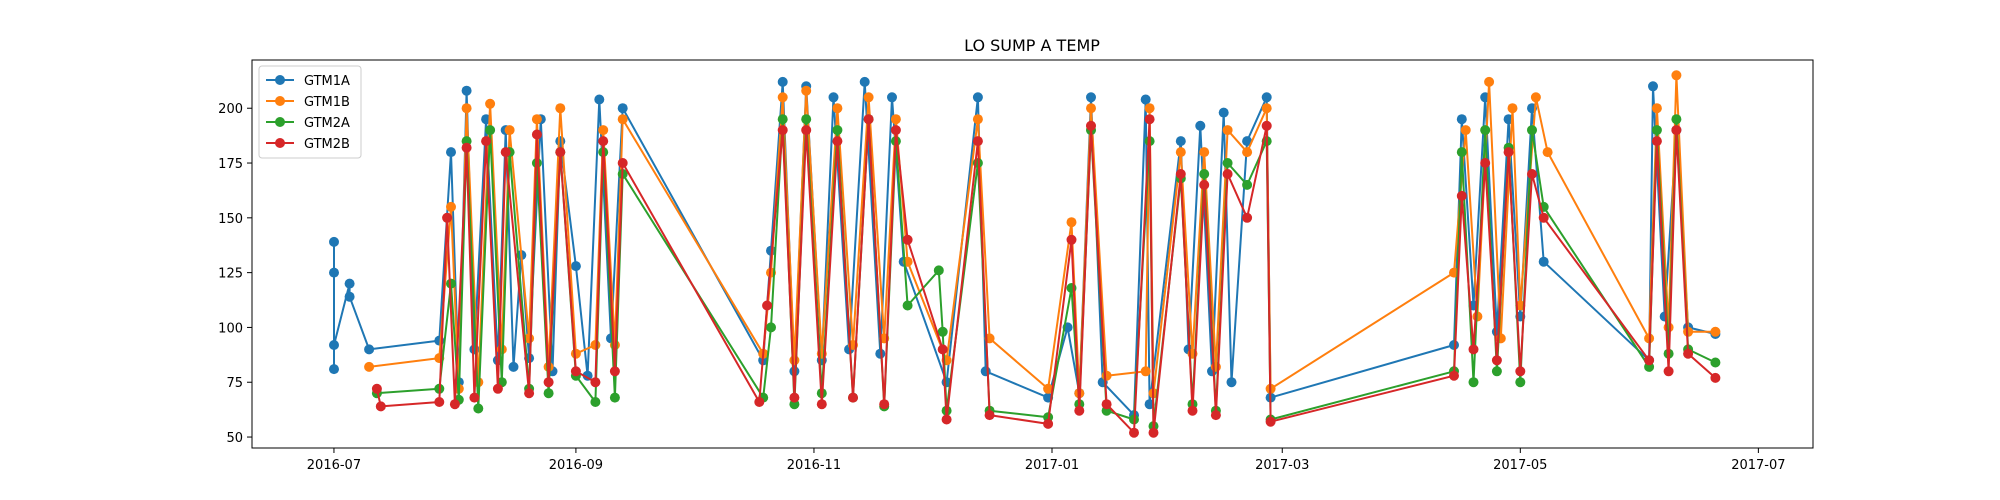 The height and width of the screenshot is (500, 2000). Describe the element at coordinates (576, 465) in the screenshot. I see `x-tick-label: 2016-09` at that location.